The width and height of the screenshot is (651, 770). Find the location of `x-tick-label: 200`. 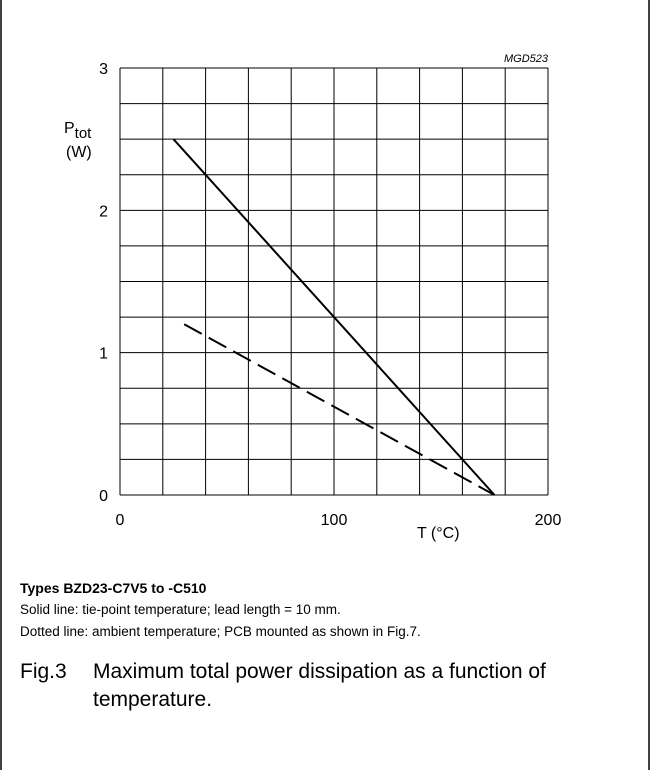

x-tick-label: 200 is located at coordinates (548, 520).